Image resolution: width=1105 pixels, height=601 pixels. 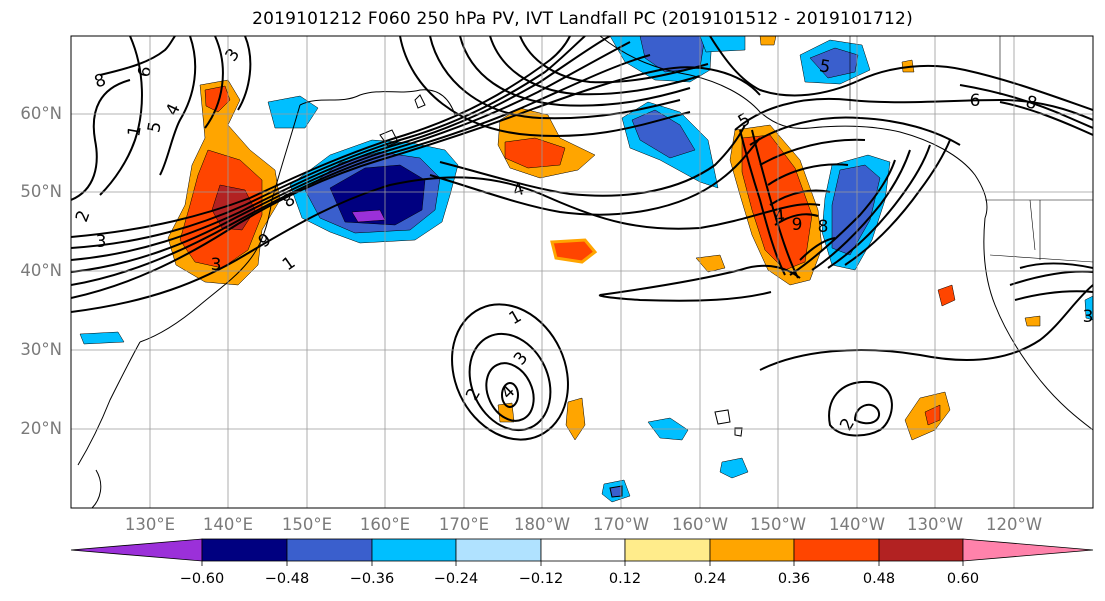 What do you see at coordinates (700, 524) in the screenshot?
I see `lon-label-160w: 160°W` at bounding box center [700, 524].